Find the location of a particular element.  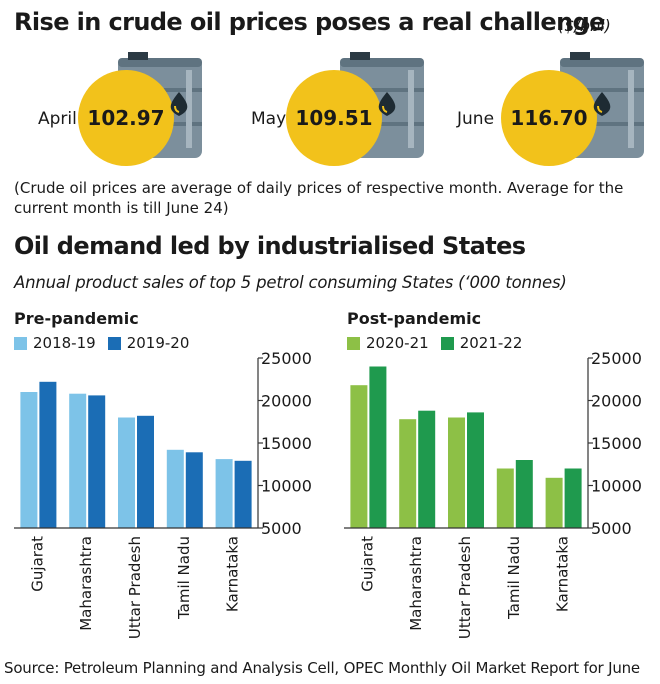

price-item-june: 116.70 June is located at coordinates (550, 109).